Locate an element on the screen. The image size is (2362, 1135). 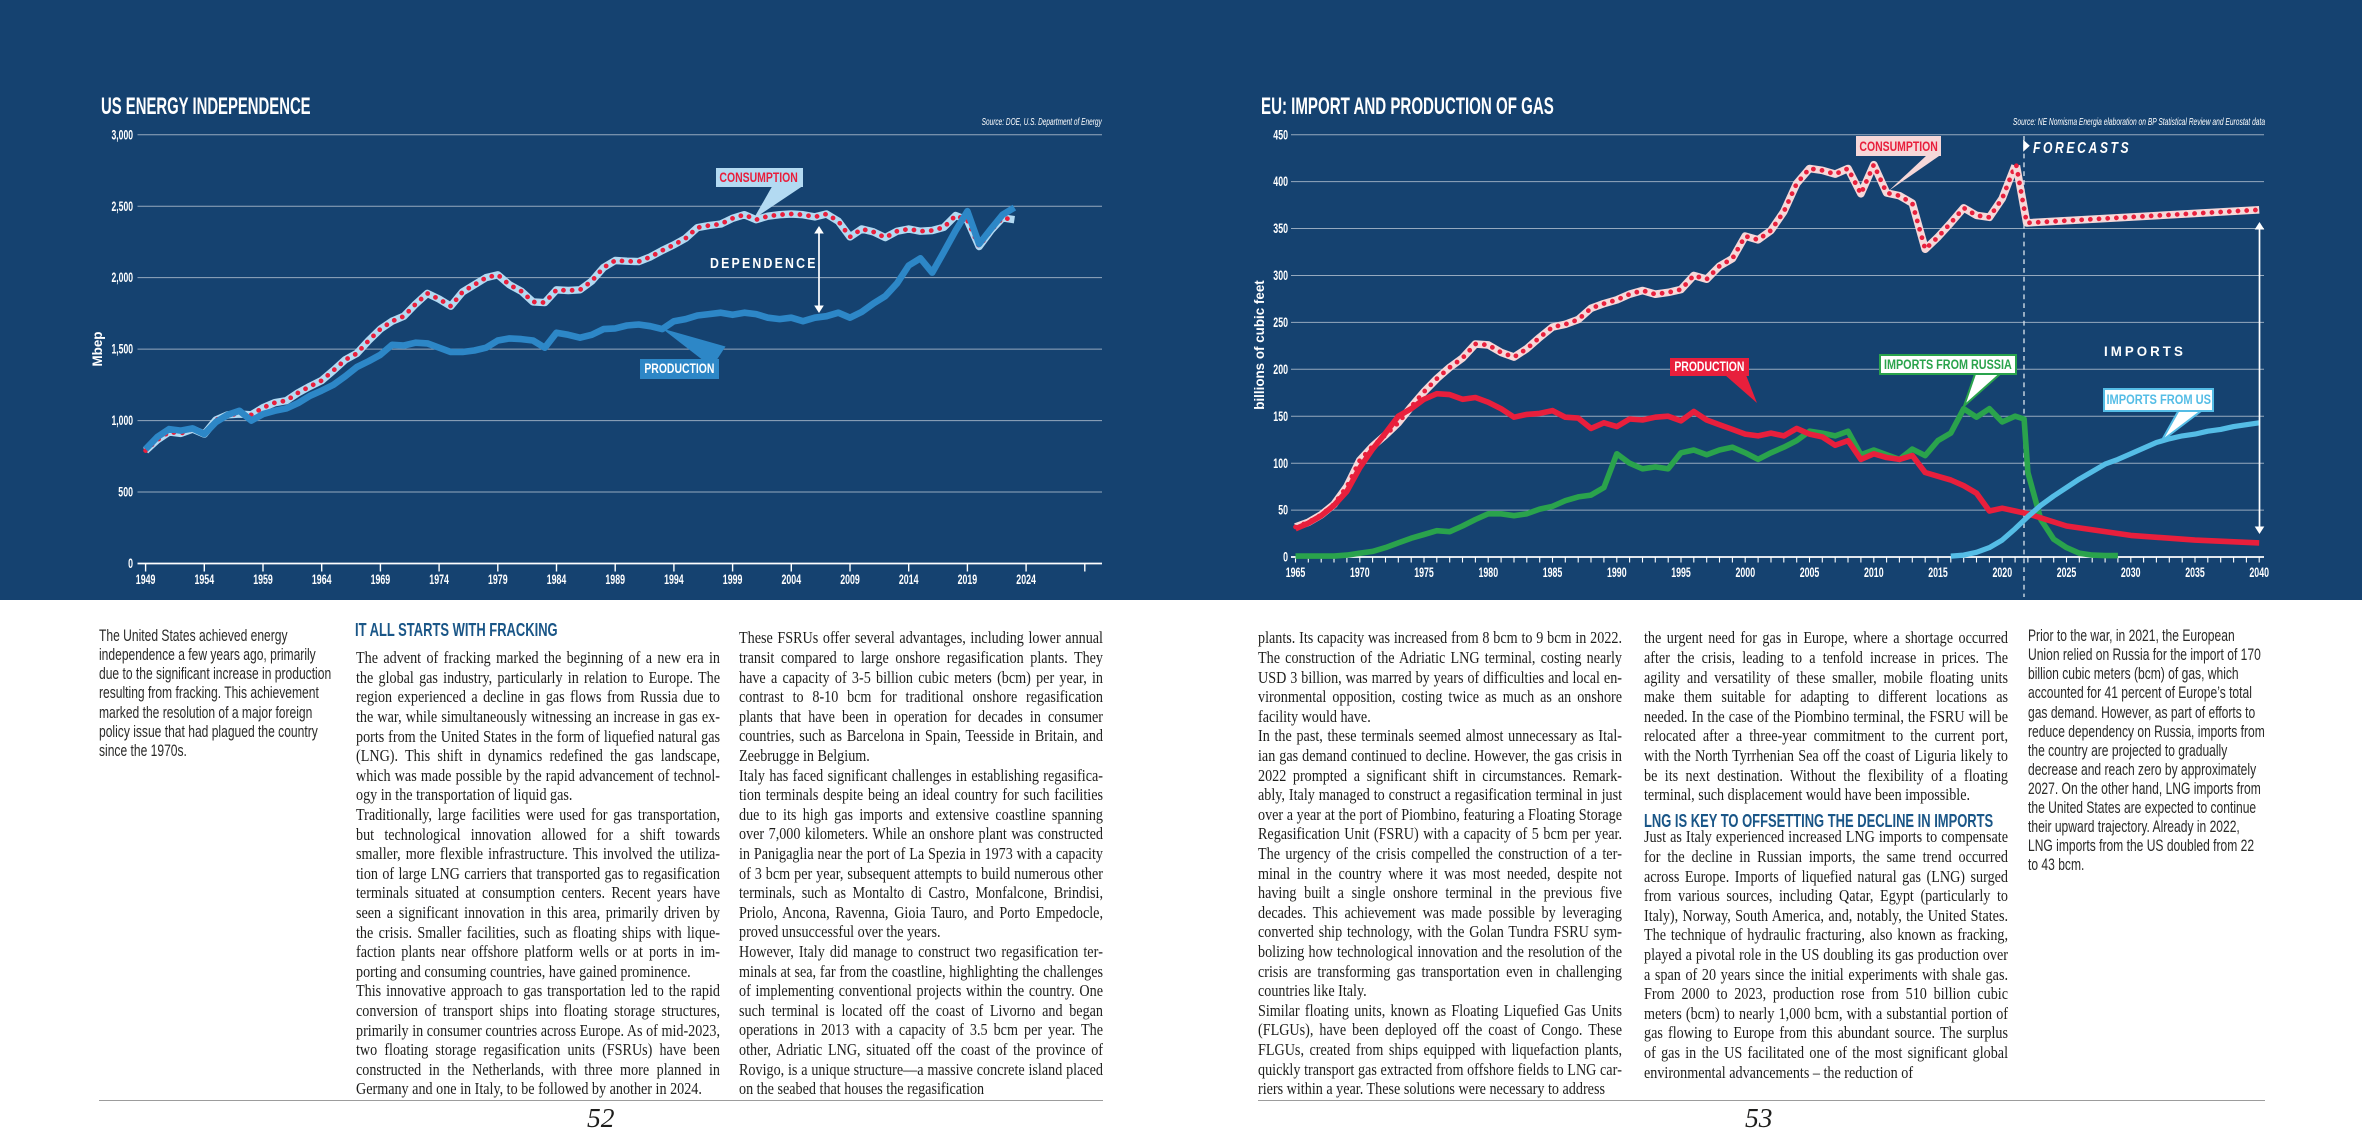
svg-text: 1974 is located at coordinates (439, 579).